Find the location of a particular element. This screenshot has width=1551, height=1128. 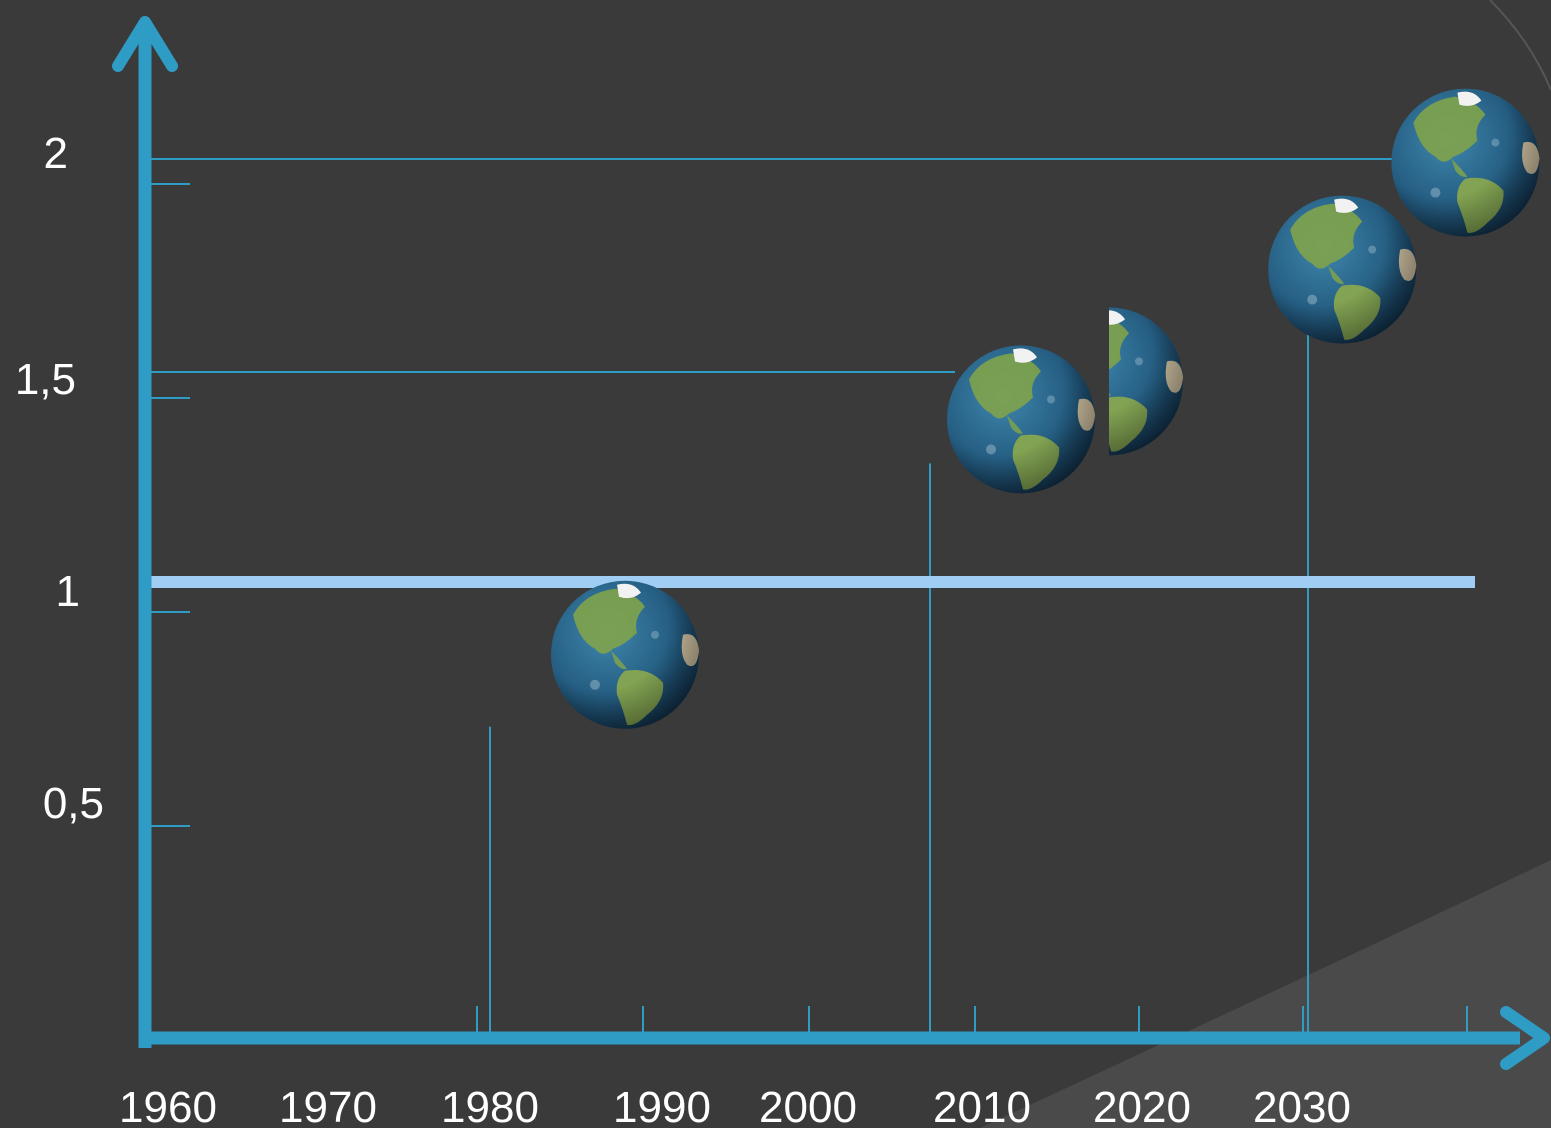

x-tick-label: 2010 is located at coordinates (982, 1105).